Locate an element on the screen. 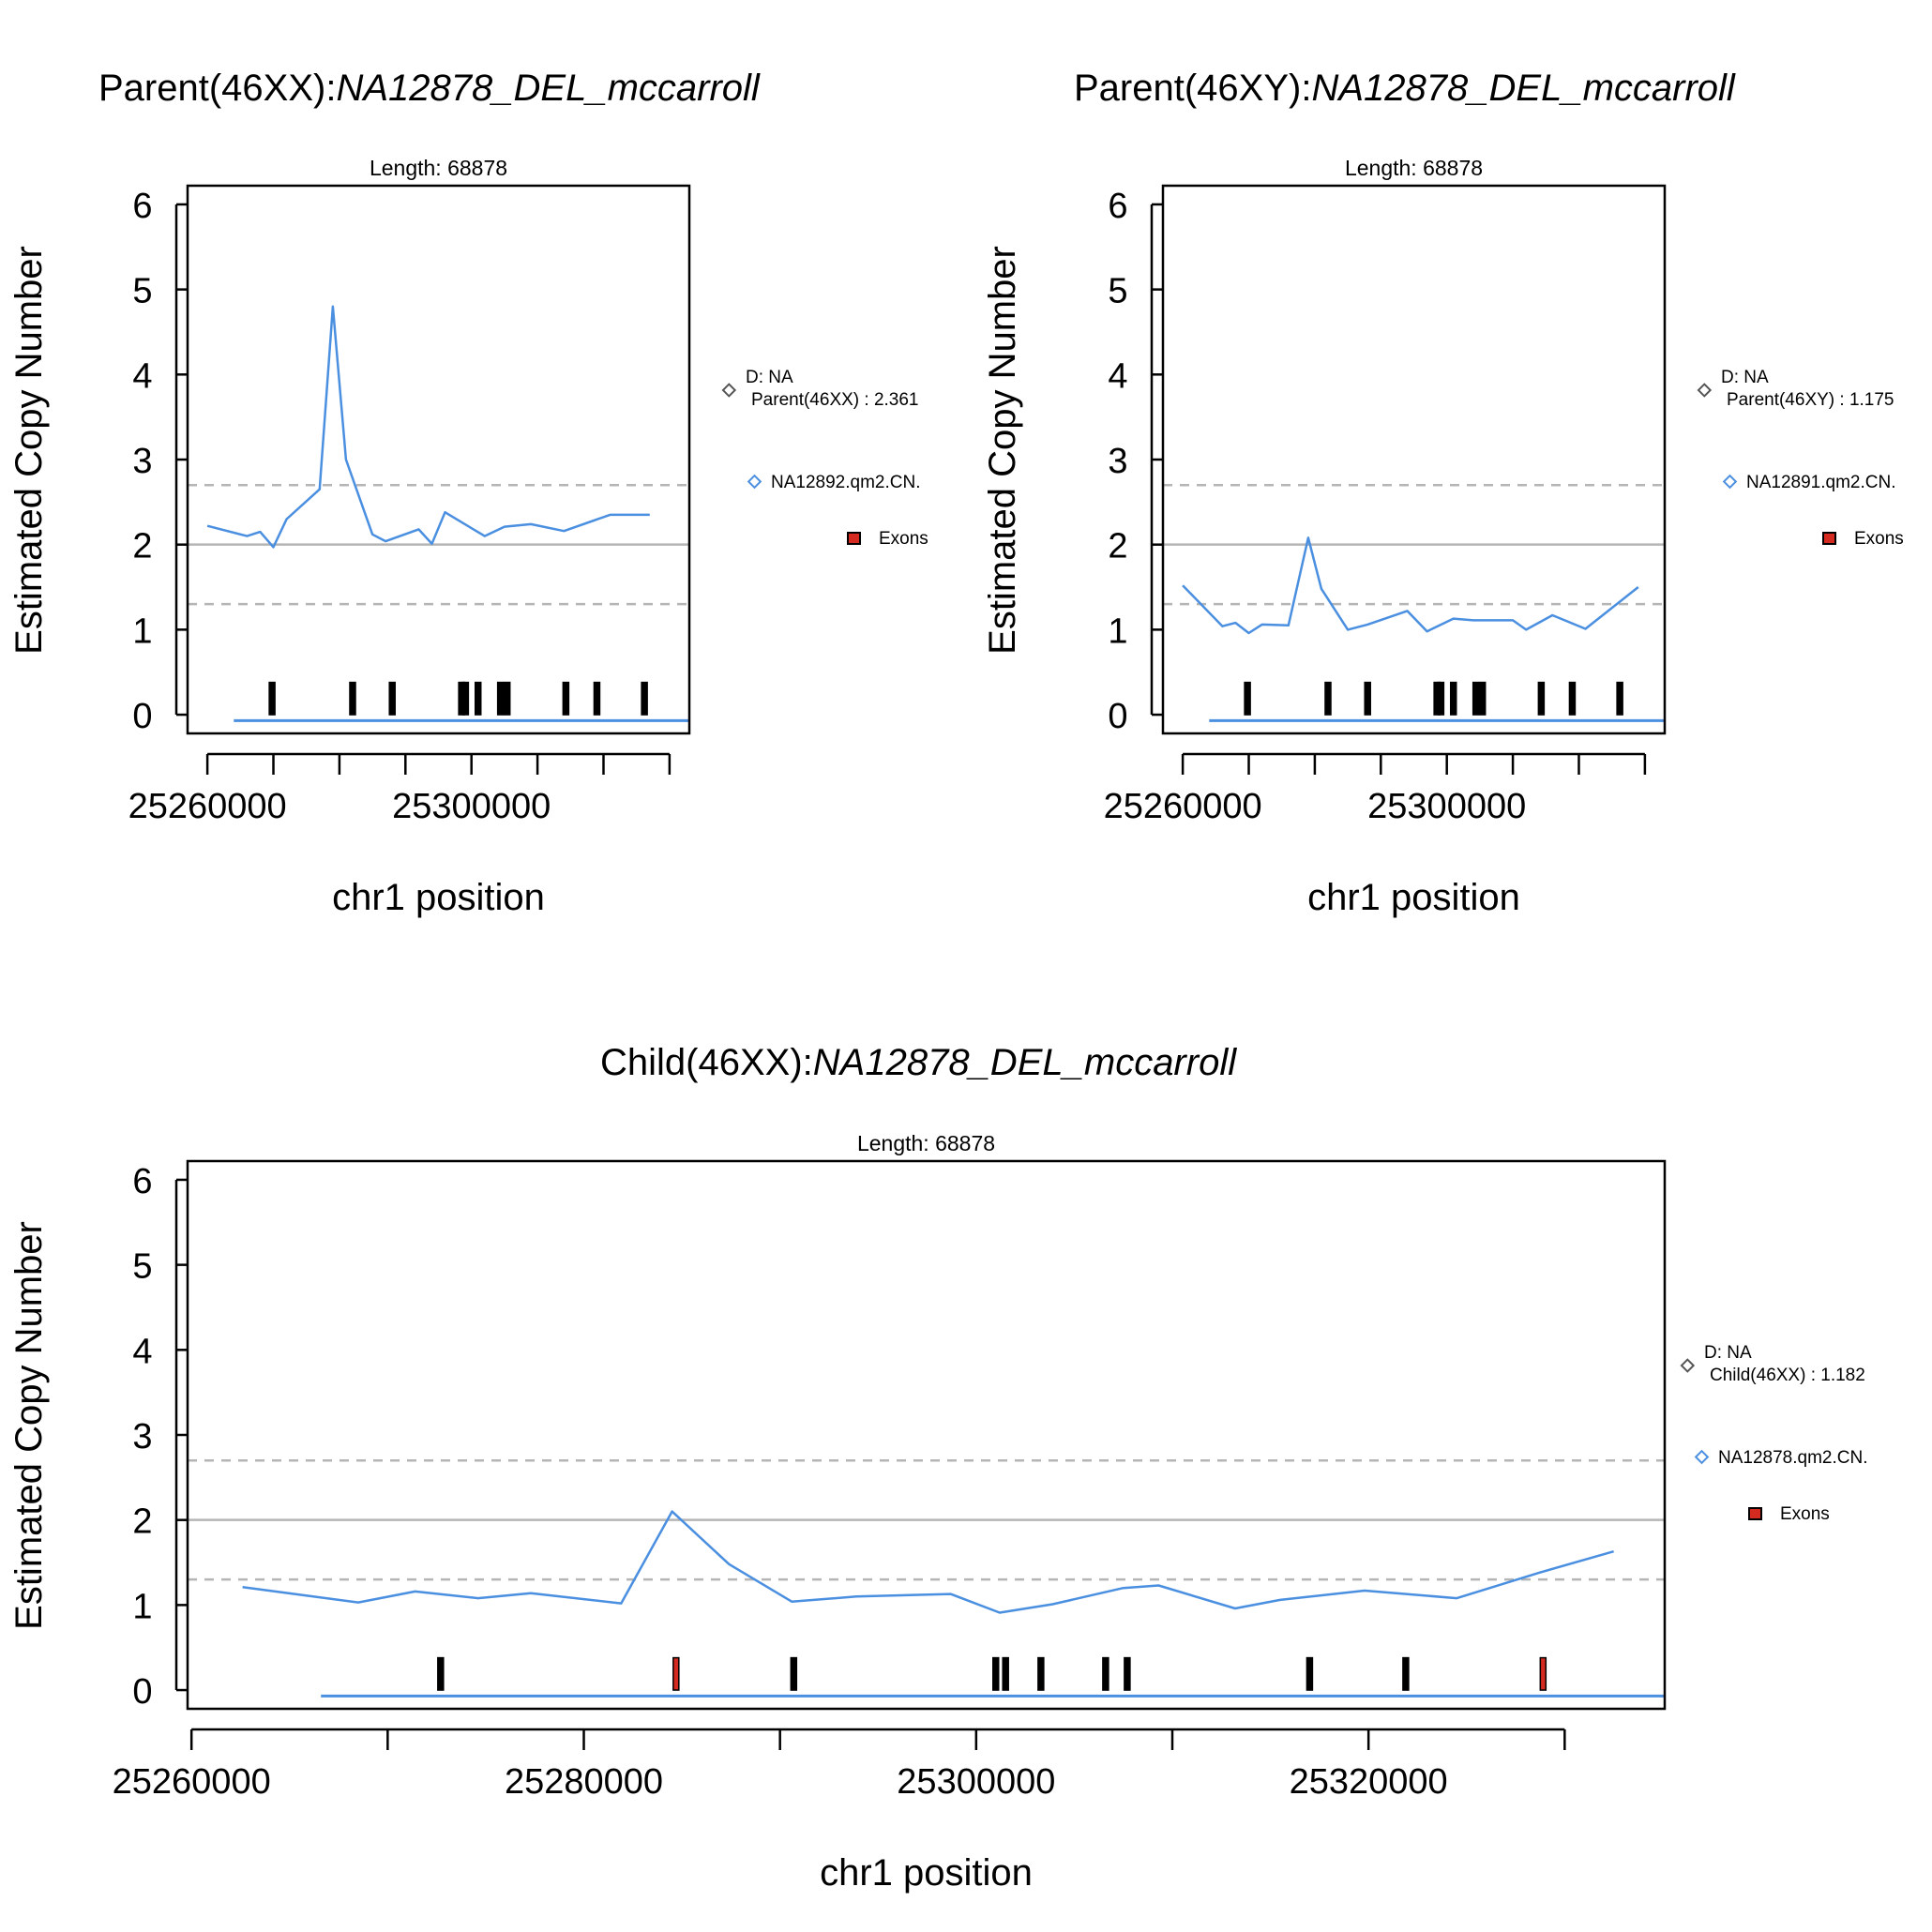 The image size is (1932, 1932). legend-d-value: Parent(46XX) : 2.361 is located at coordinates (835, 400).